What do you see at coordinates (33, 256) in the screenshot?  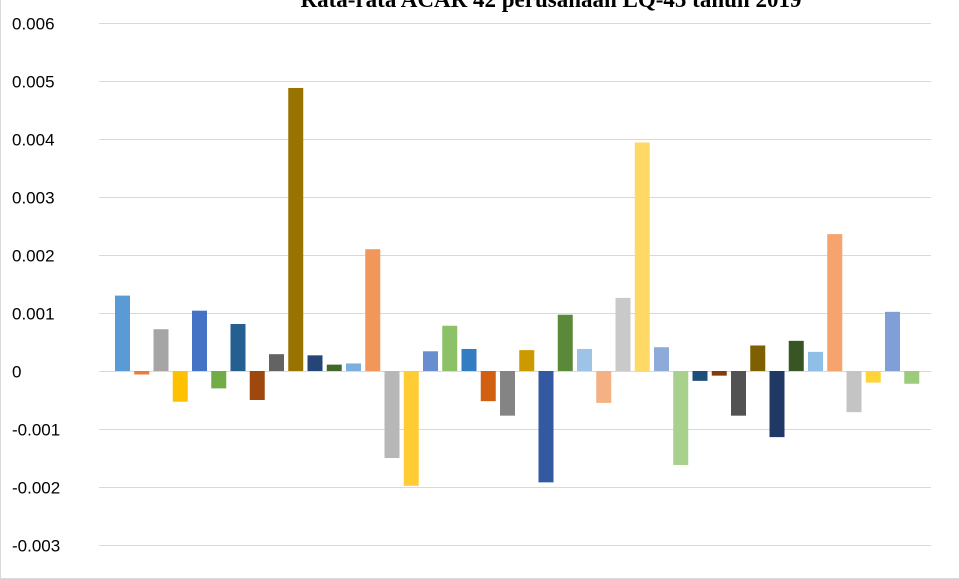 I see `y-tick-label: 0.002` at bounding box center [33, 256].